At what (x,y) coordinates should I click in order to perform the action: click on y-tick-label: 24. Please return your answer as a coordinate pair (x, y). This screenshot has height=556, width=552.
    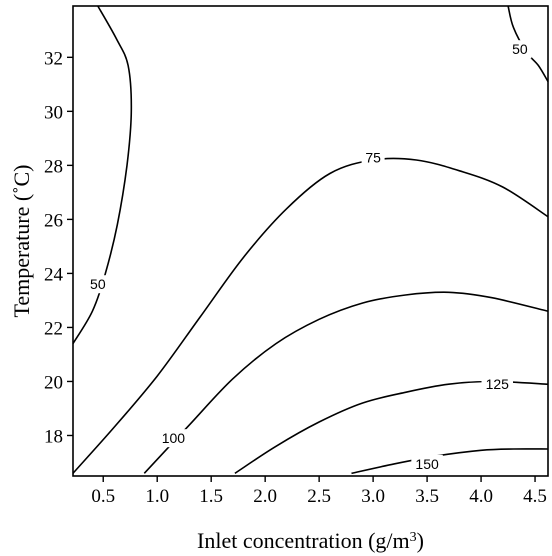
    Looking at the image, I should click on (54, 274).